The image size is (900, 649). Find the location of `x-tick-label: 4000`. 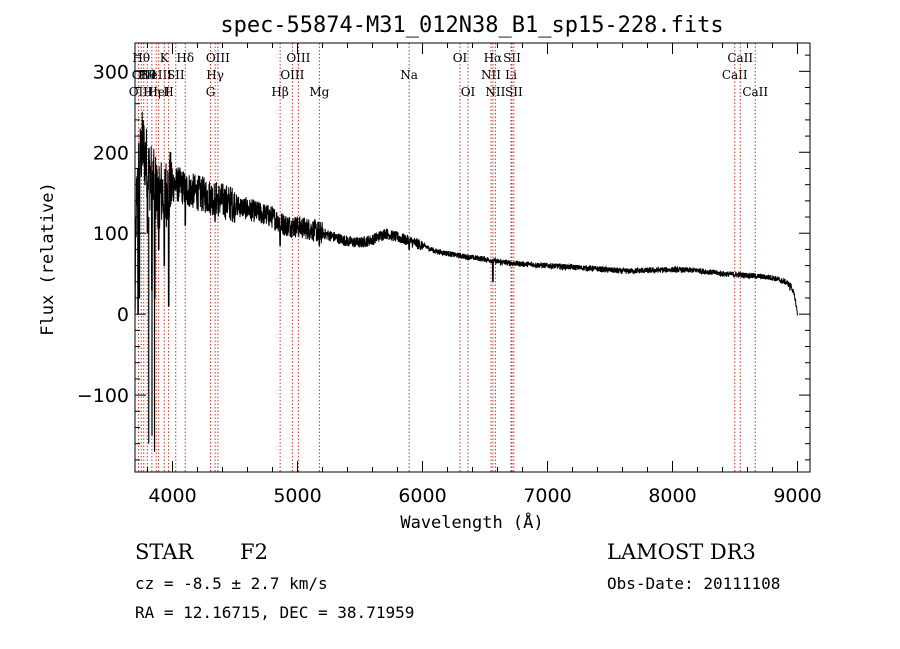

x-tick-label: 4000 is located at coordinates (172, 496).